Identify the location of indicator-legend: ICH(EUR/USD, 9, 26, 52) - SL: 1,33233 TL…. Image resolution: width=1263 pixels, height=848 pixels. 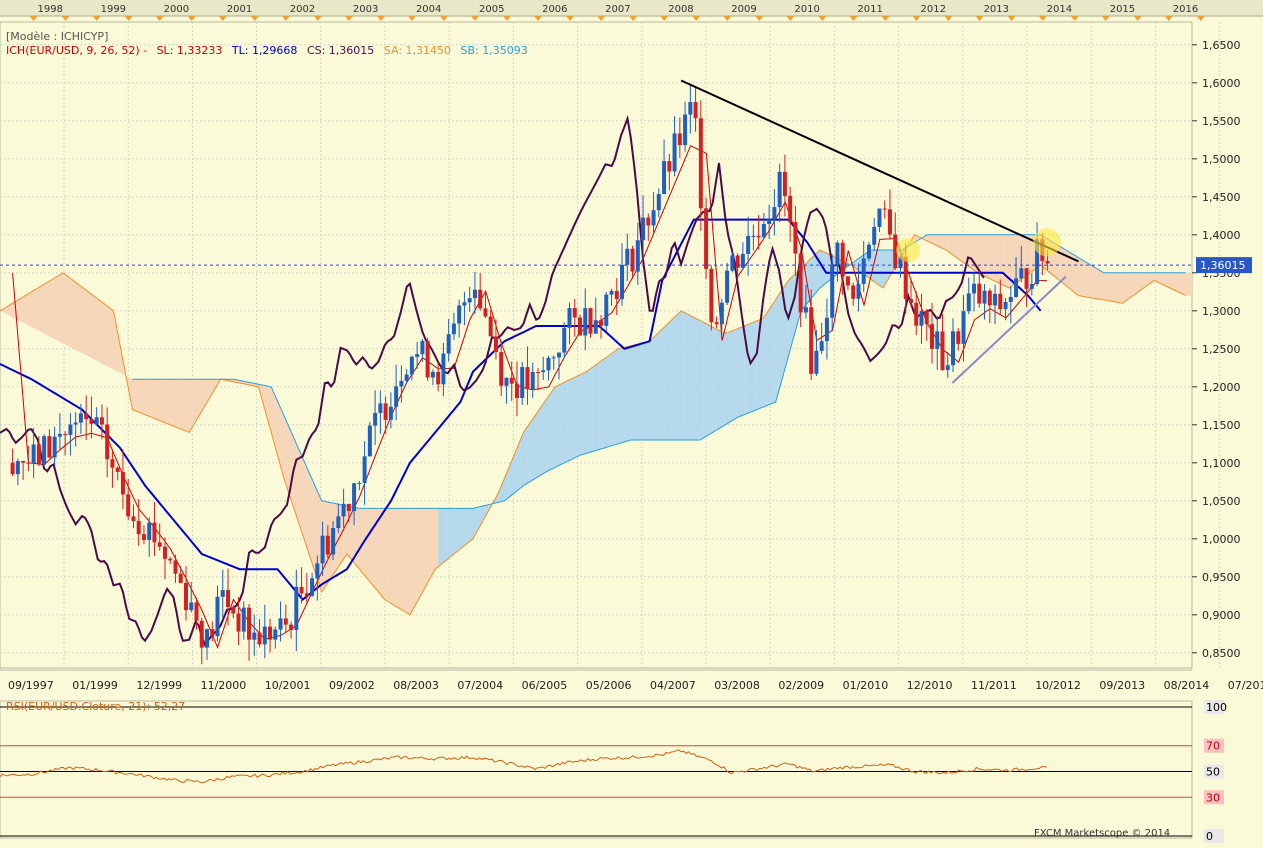
(270, 50).